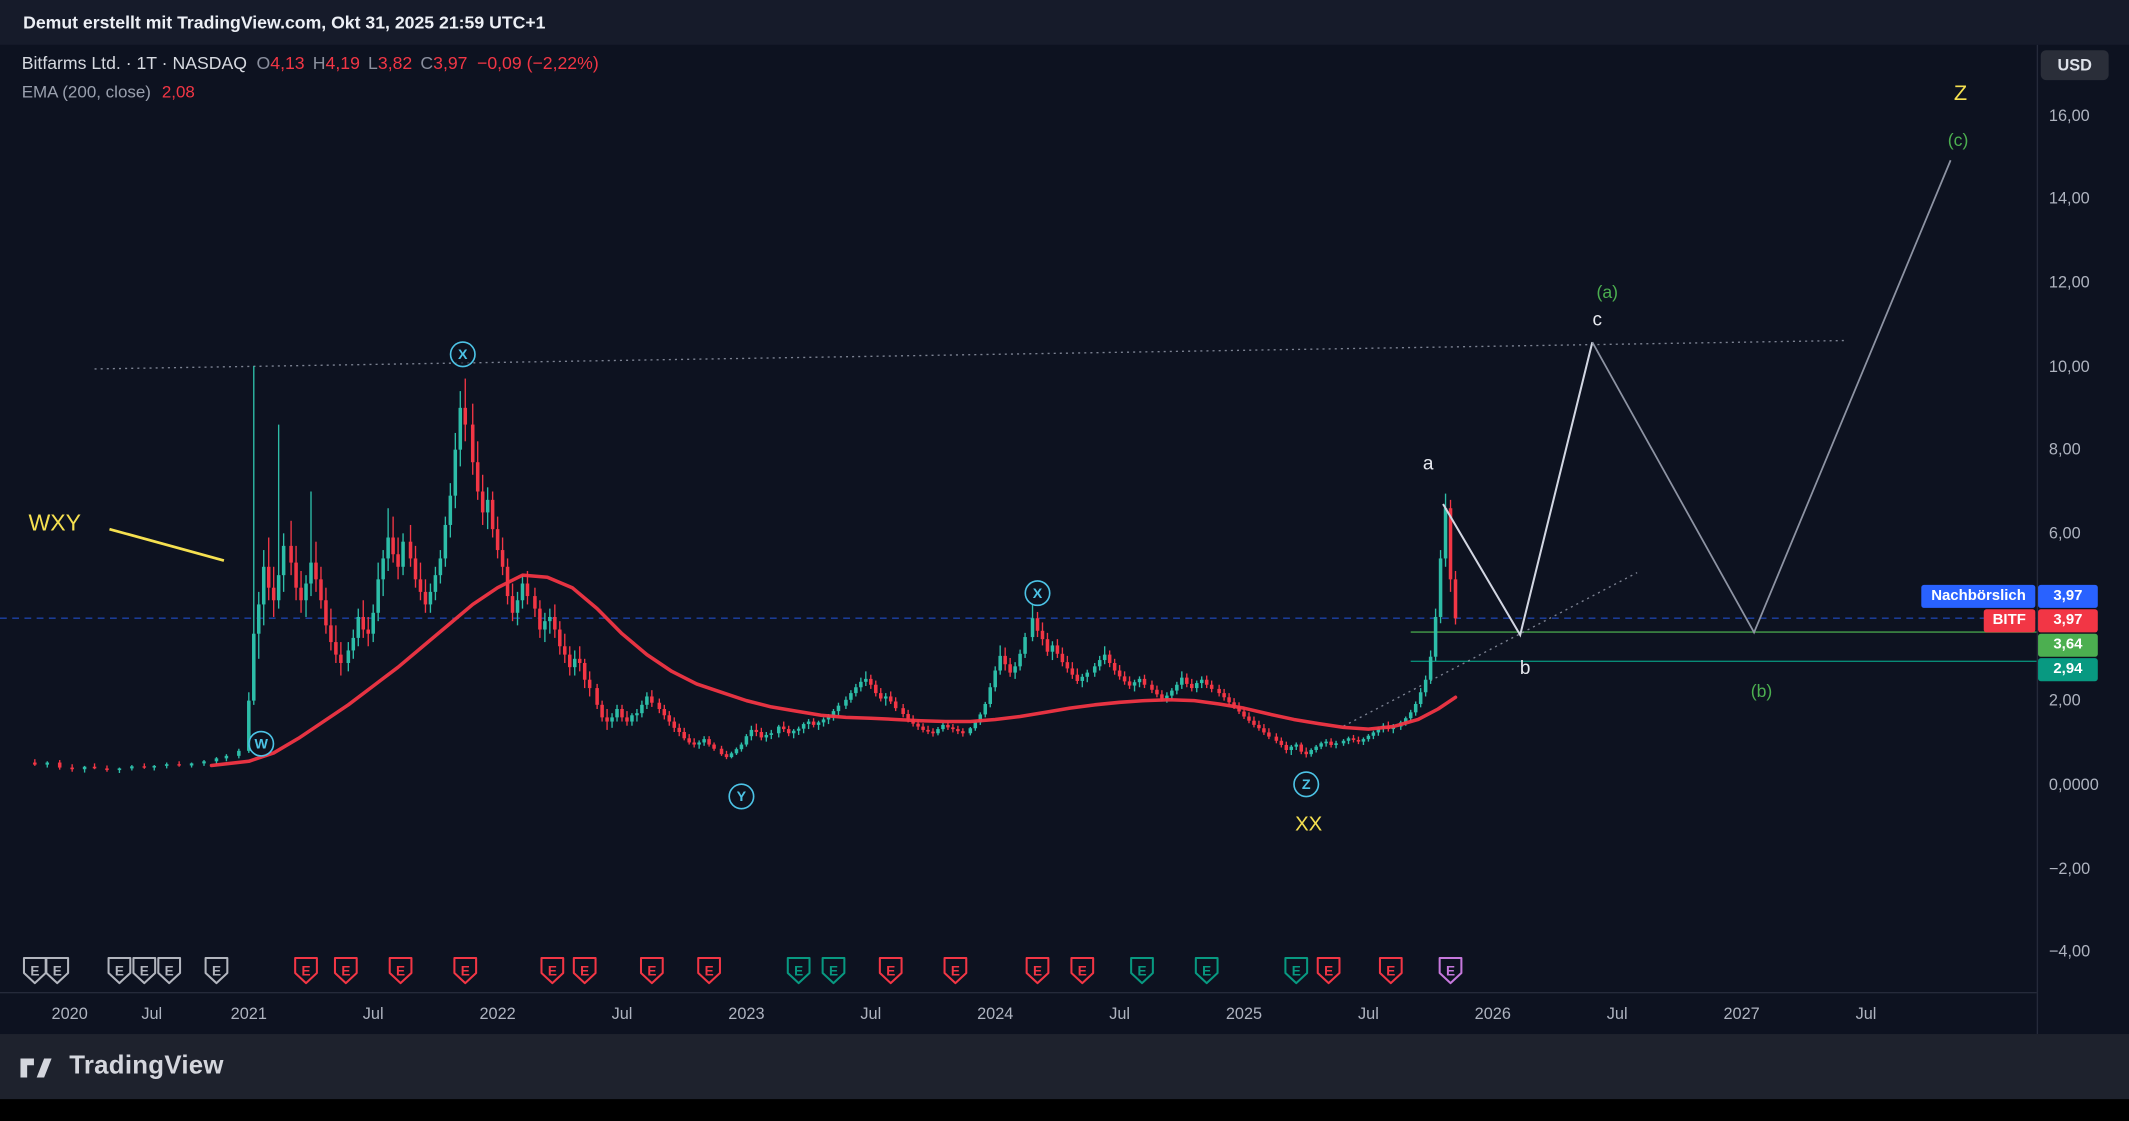  I want to click on wave-label: (b), so click(1762, 691).